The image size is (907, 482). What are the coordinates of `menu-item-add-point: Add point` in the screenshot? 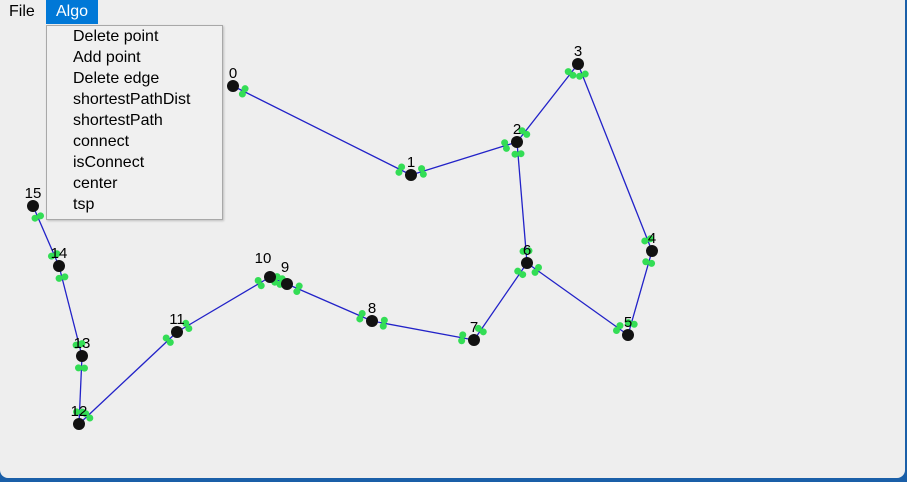 It's located at (107, 57).